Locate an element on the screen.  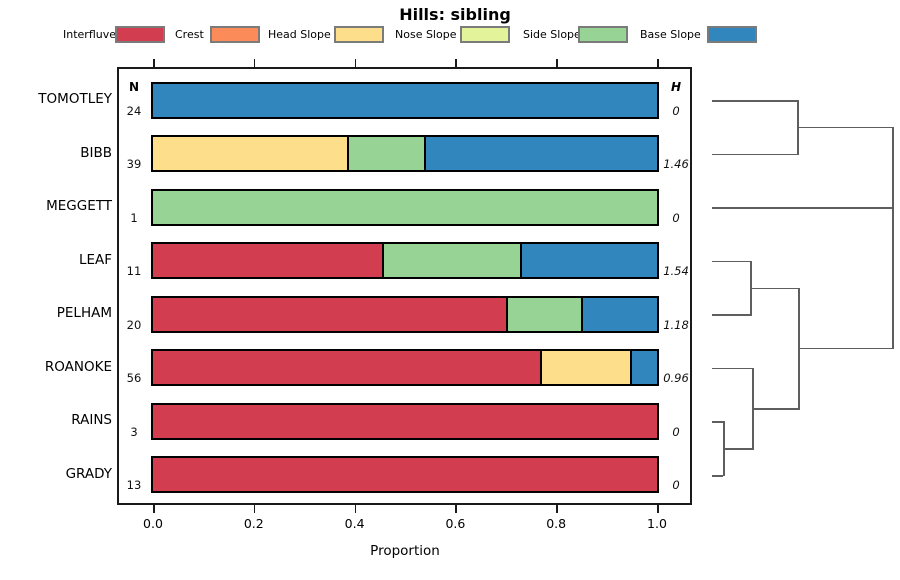
n-value-tomotley: 24 is located at coordinates (134, 110).